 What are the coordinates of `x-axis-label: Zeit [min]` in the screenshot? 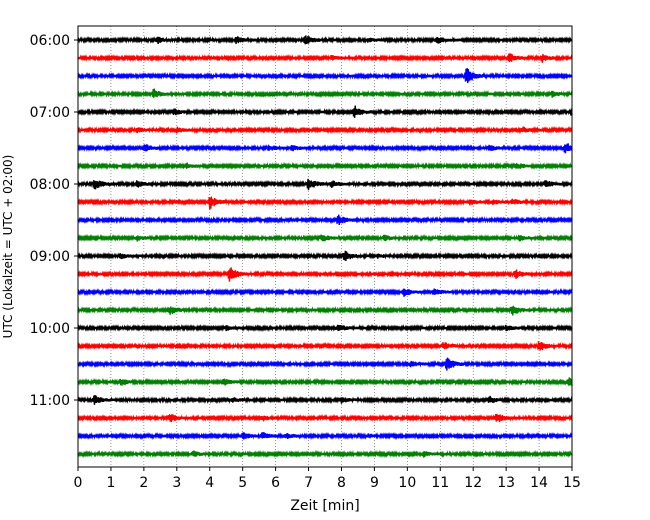 It's located at (324, 506).